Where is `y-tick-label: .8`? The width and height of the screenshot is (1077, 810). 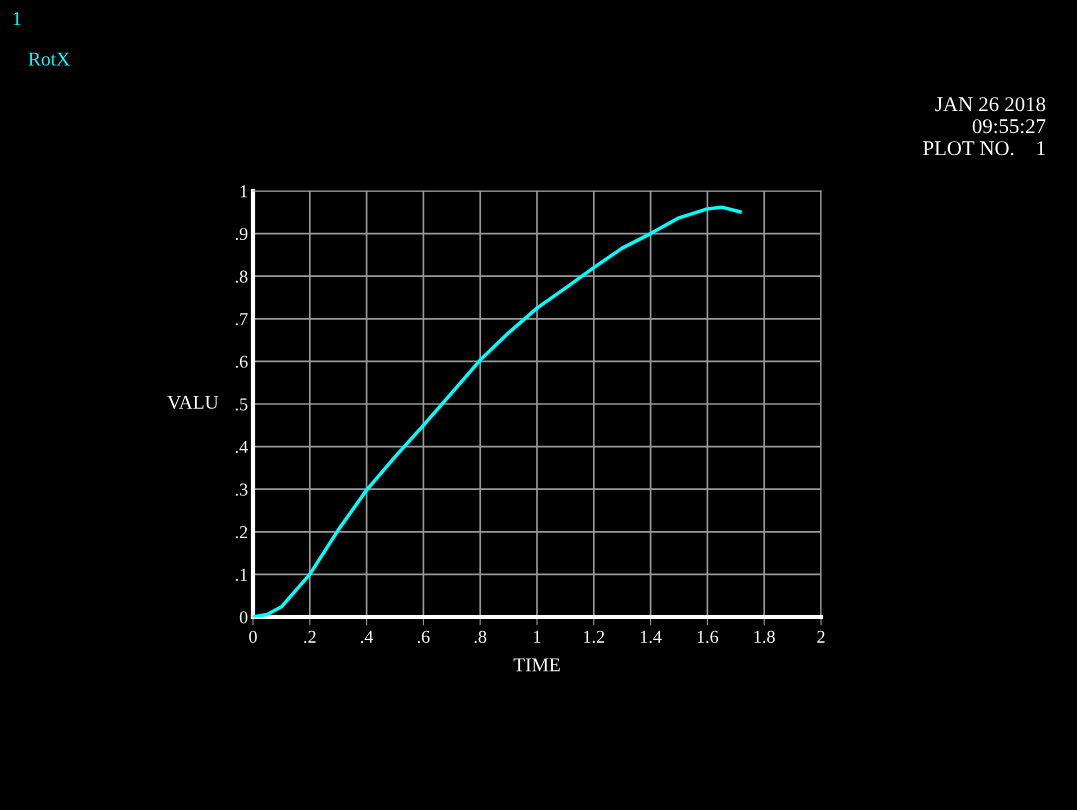
y-tick-label: .8 is located at coordinates (241, 276).